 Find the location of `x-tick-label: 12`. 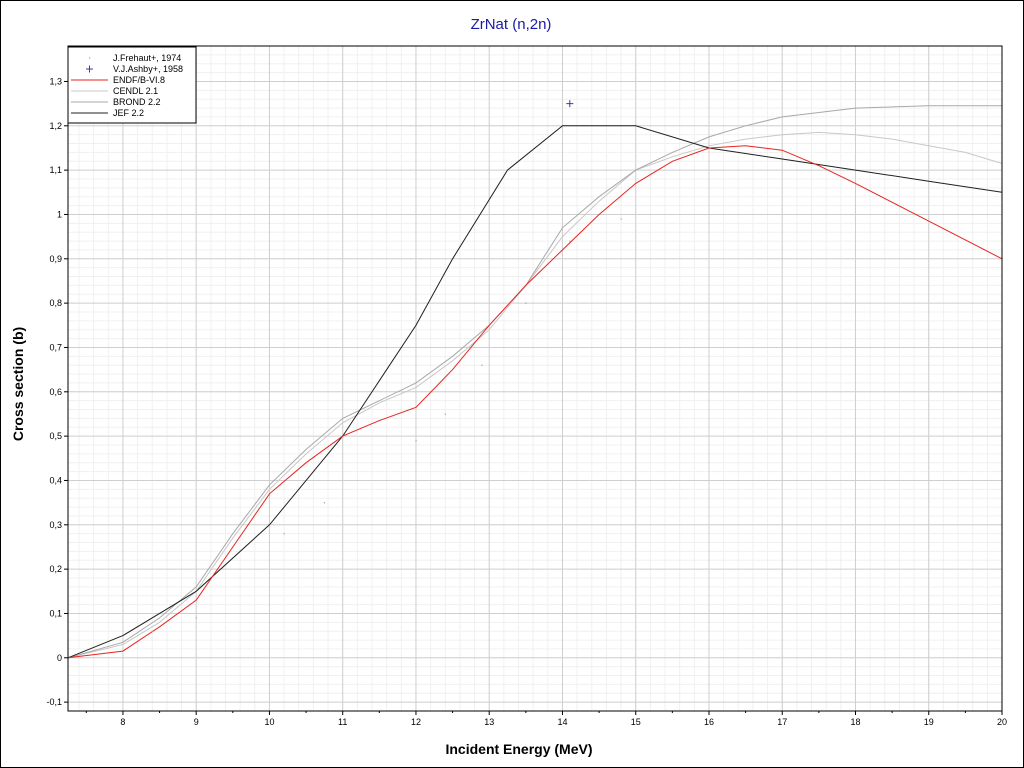

x-tick-label: 12 is located at coordinates (416, 722).